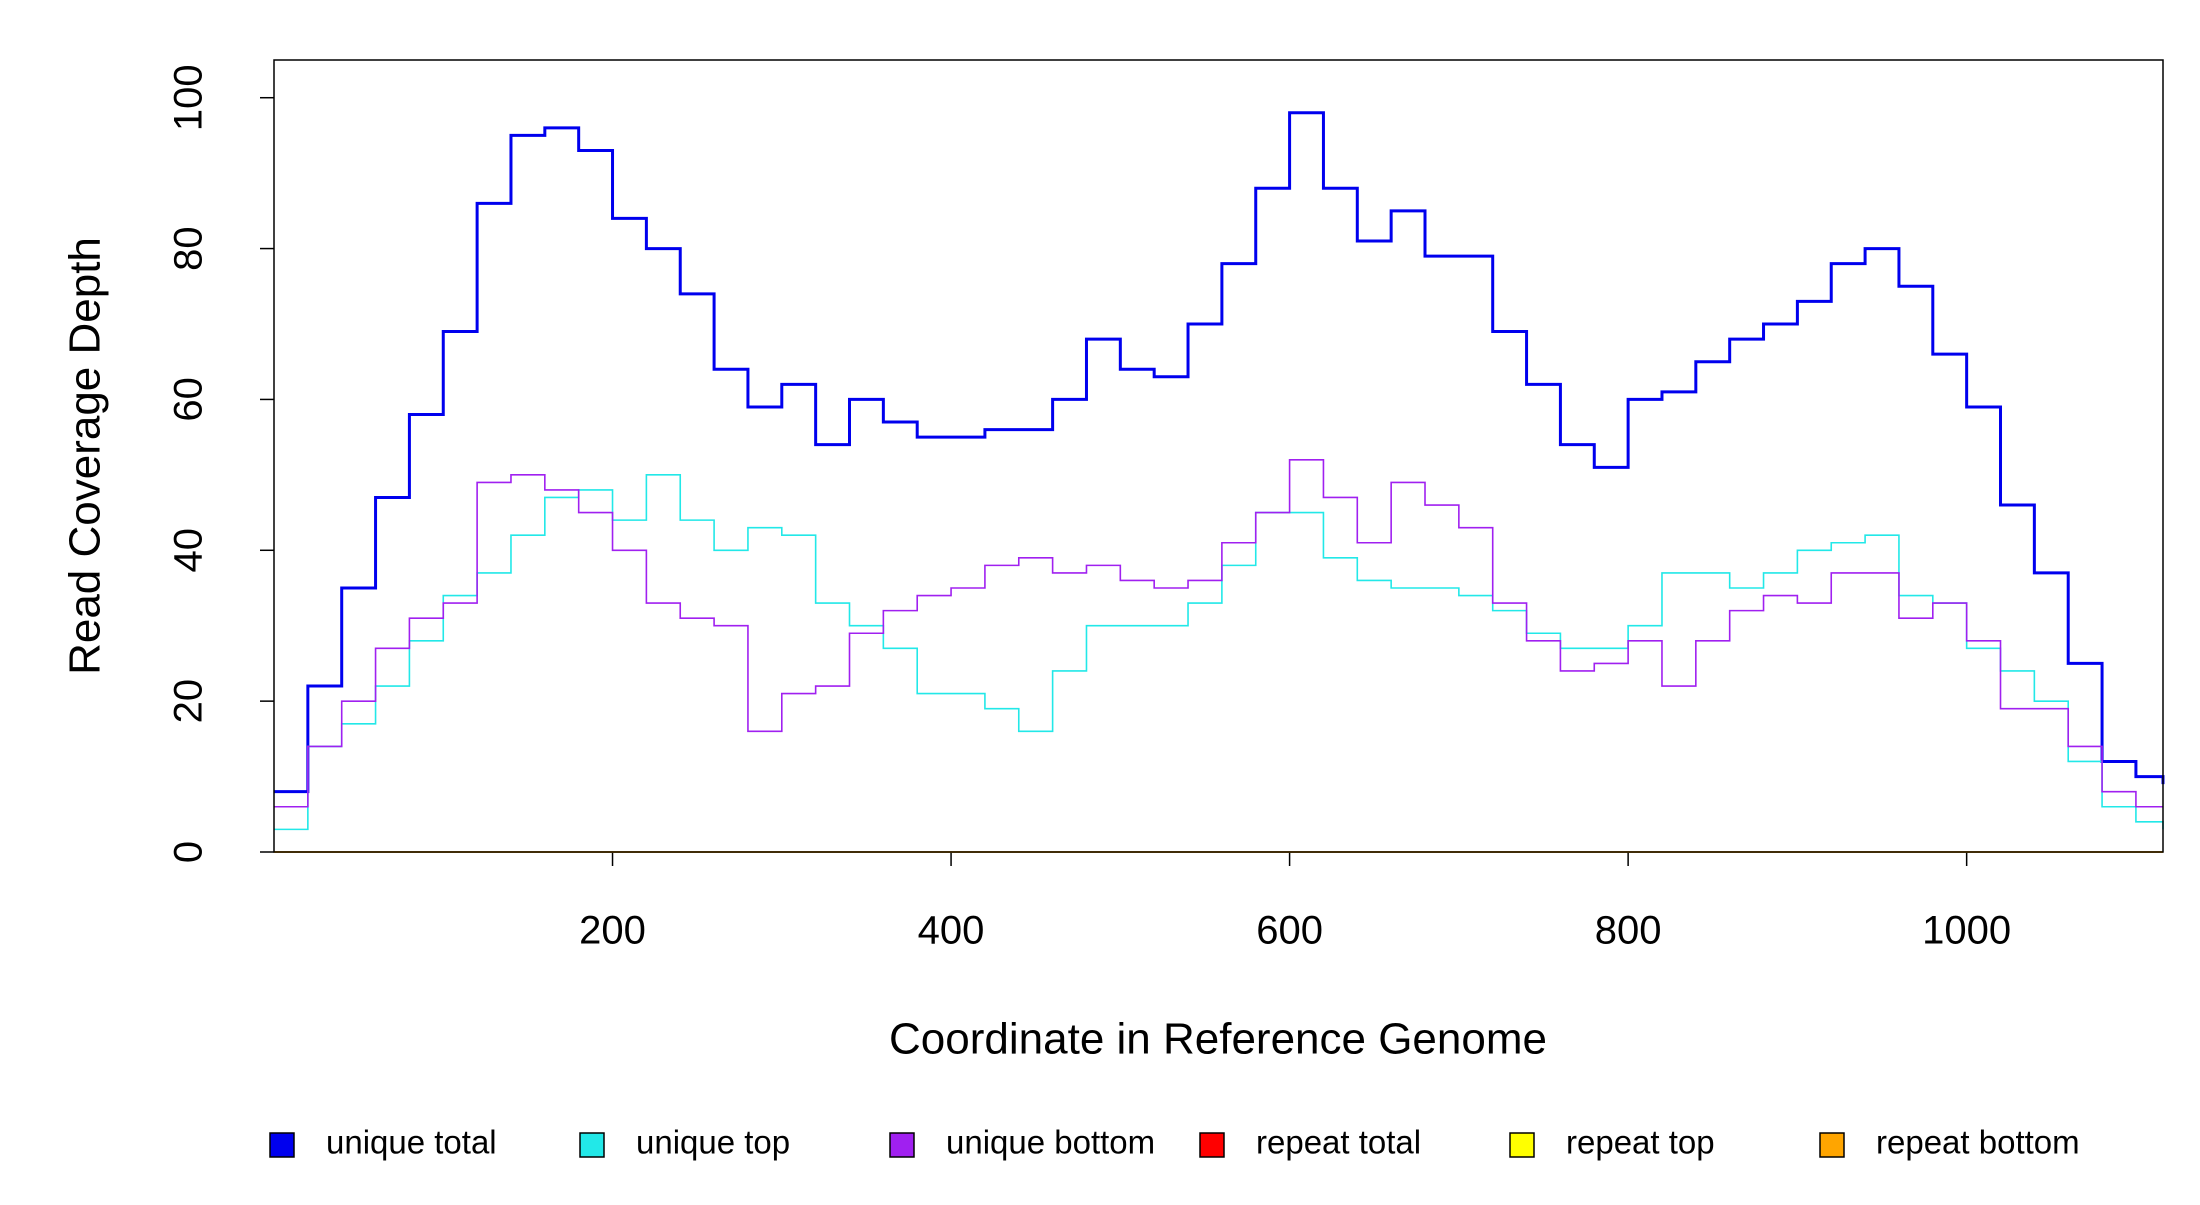 The height and width of the screenshot is (1205, 2200). I want to click on y-tick-label: 80, so click(189, 248).